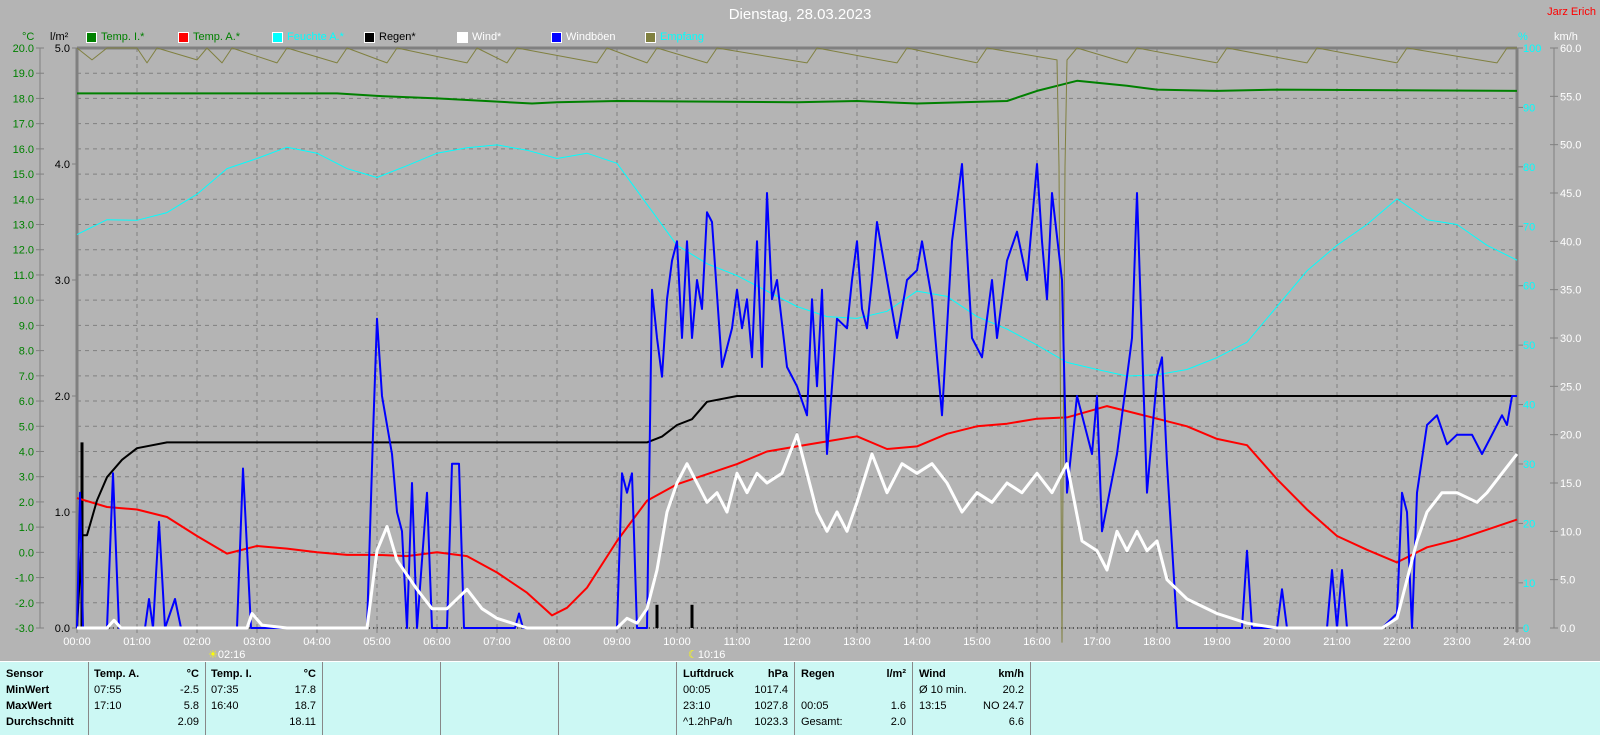  What do you see at coordinates (1570, 291) in the screenshot?
I see `wind-tick-label: 35.0` at bounding box center [1570, 291].